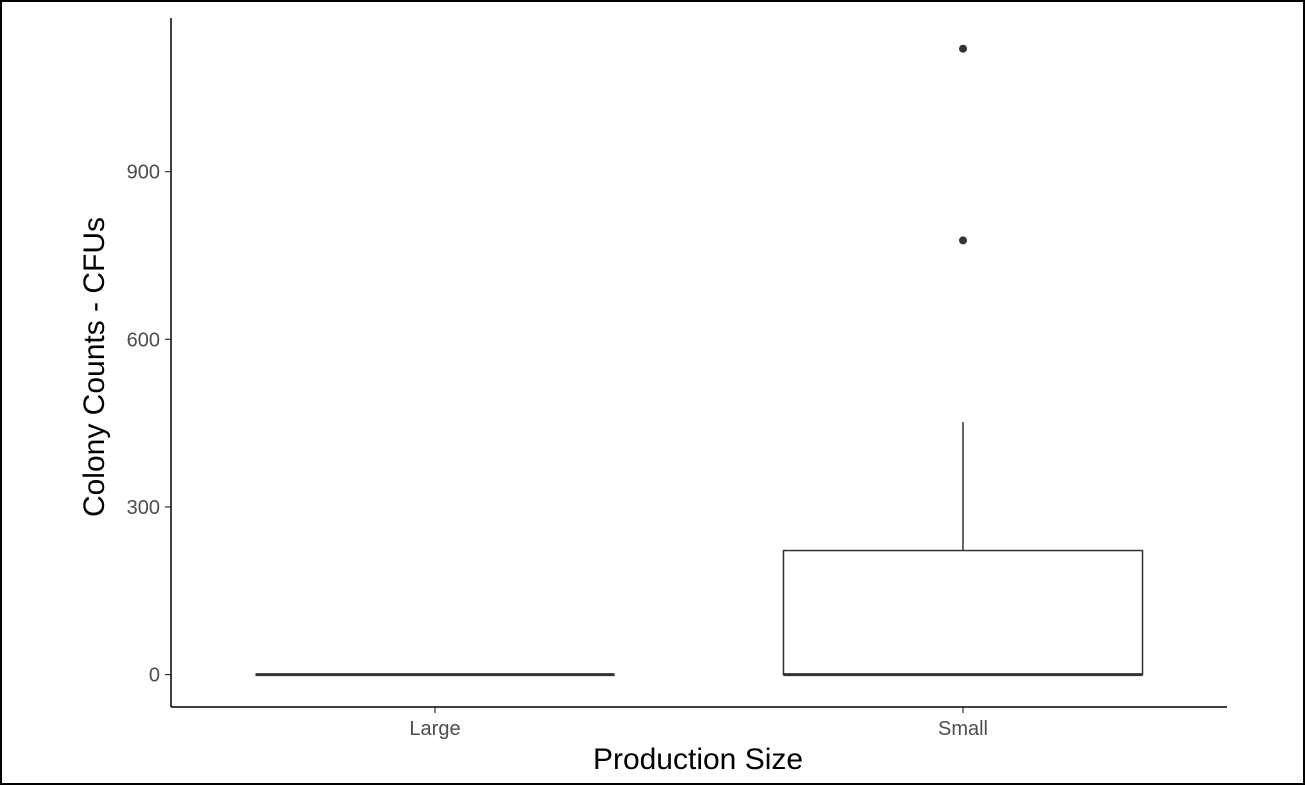  What do you see at coordinates (143, 508) in the screenshot?
I see `y-tick-label: 300` at bounding box center [143, 508].